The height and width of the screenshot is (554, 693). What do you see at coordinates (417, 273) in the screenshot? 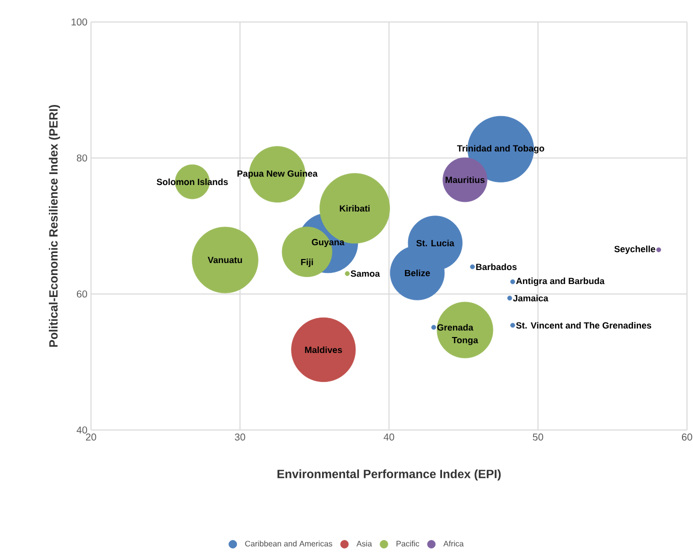
I see `annotation: Belize` at bounding box center [417, 273].